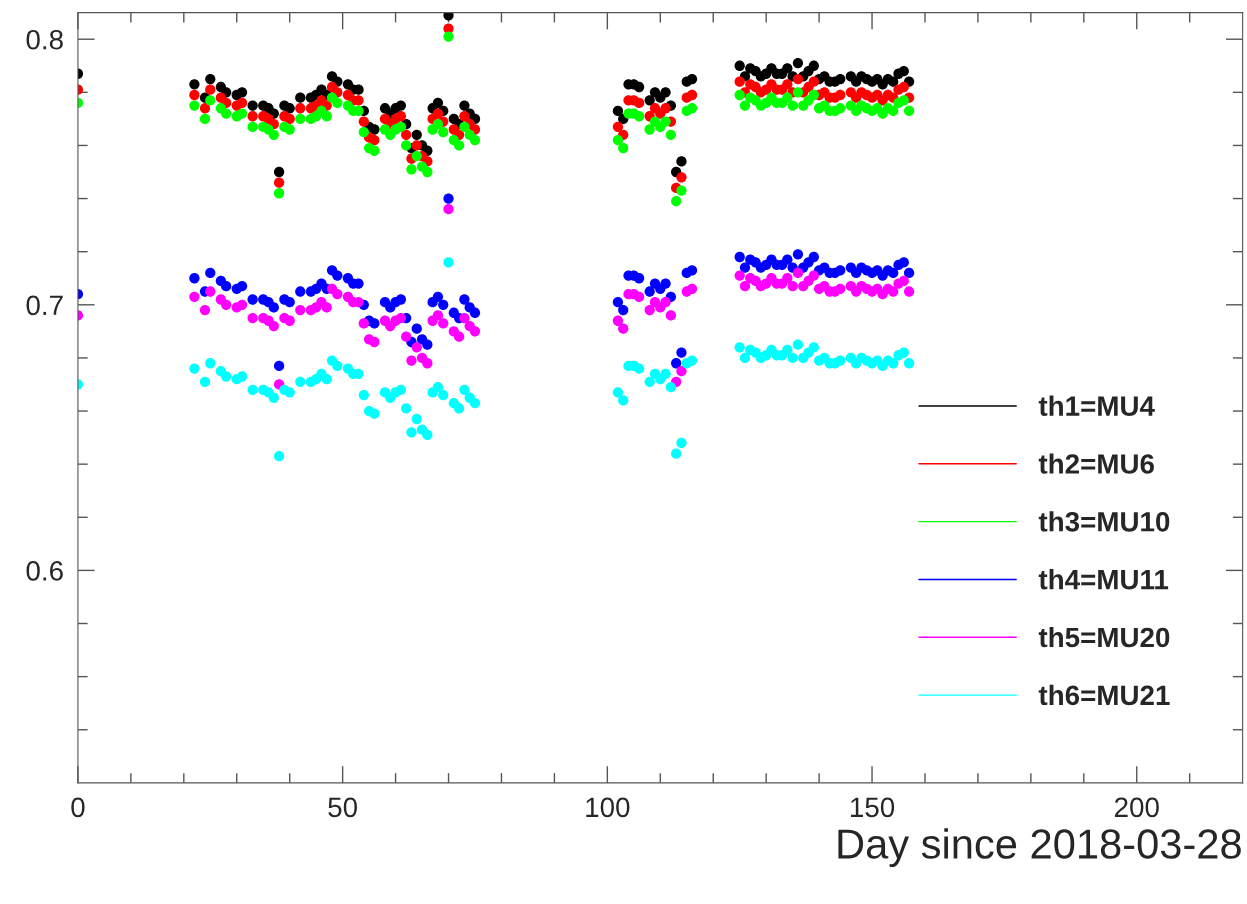 The height and width of the screenshot is (904, 1247). What do you see at coordinates (1104, 695) in the screenshot?
I see `legend-label: th6=MU21` at bounding box center [1104, 695].